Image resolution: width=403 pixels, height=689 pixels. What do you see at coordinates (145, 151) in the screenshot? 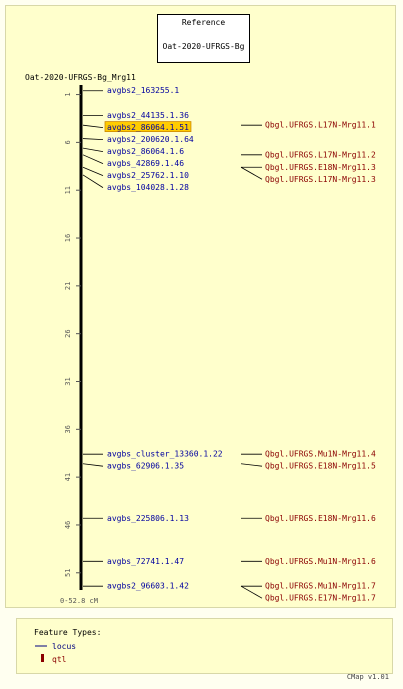
I see `locus-label: avgbs2_86064.1.6` at bounding box center [145, 151].